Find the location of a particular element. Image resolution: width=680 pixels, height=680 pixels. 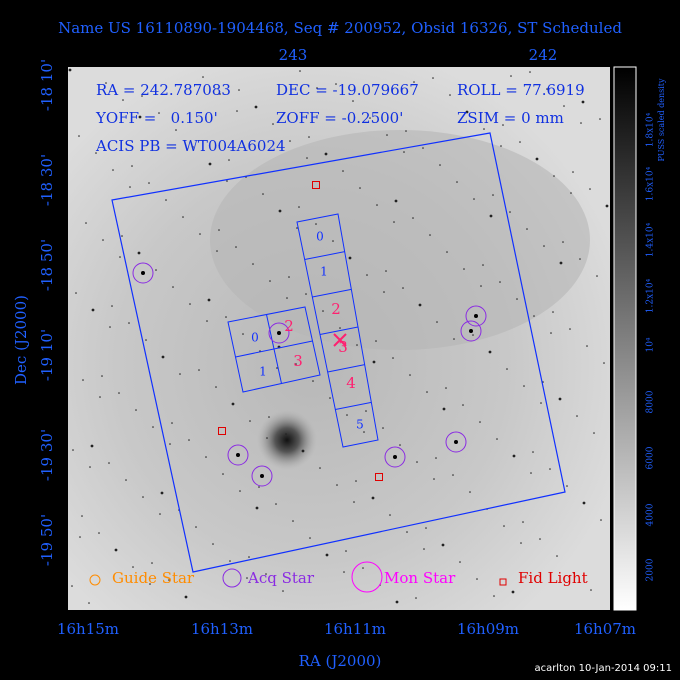

legend-label: Mon Star is located at coordinates (420, 578).